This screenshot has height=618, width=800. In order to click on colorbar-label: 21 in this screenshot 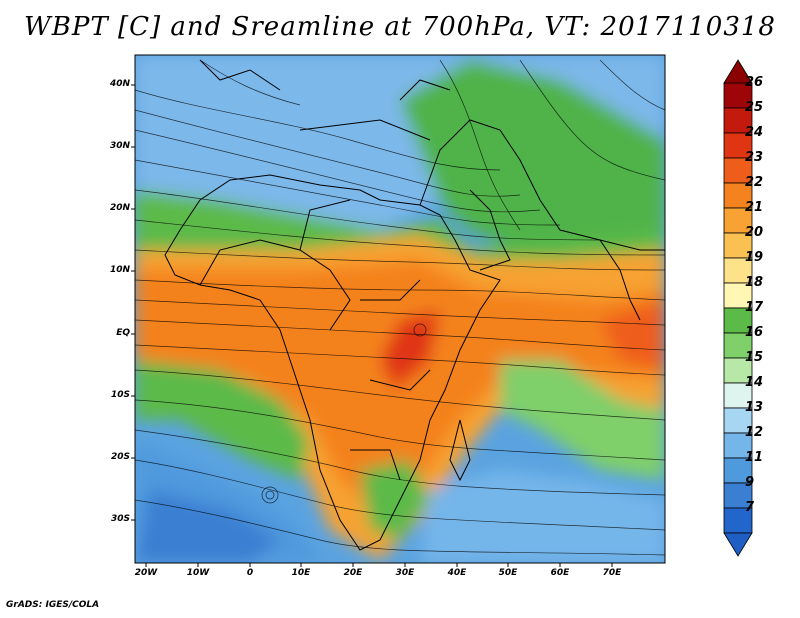, I will do `click(754, 207)`.